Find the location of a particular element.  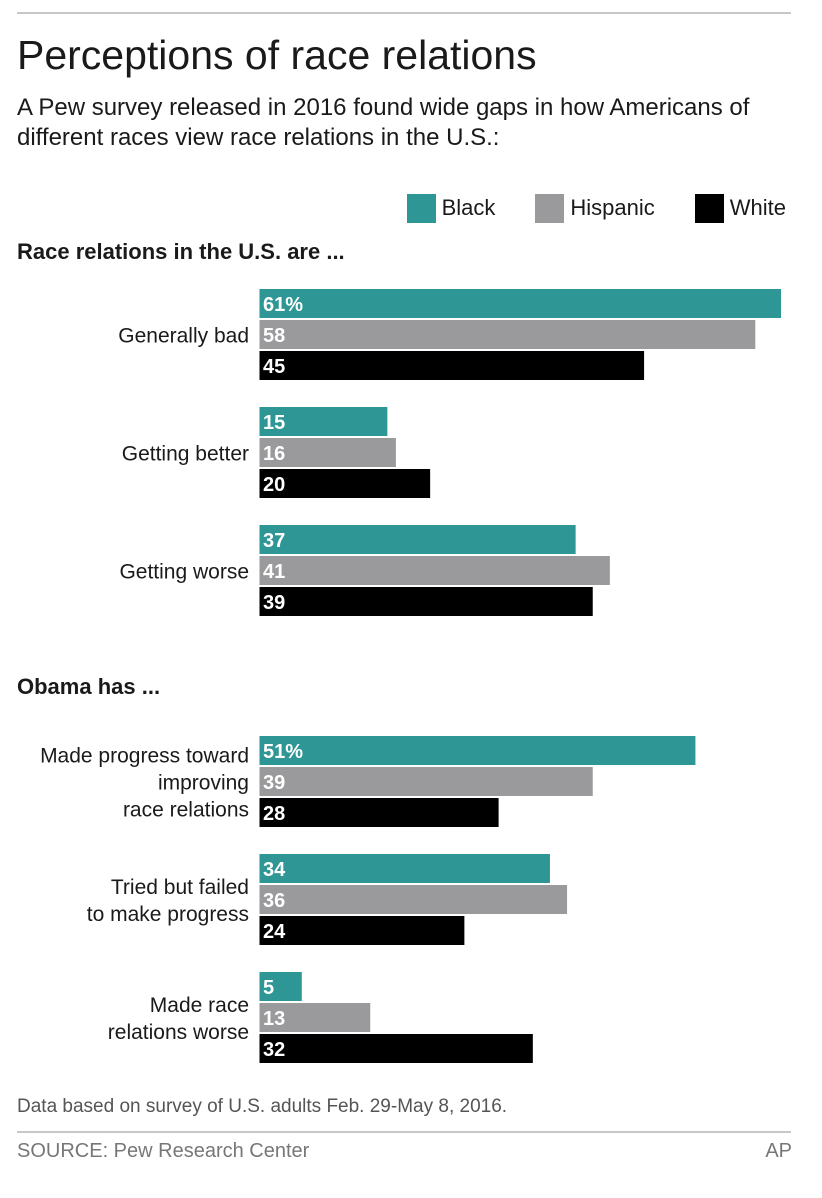

category-label-getting-worse: Getting worse is located at coordinates (184, 572).